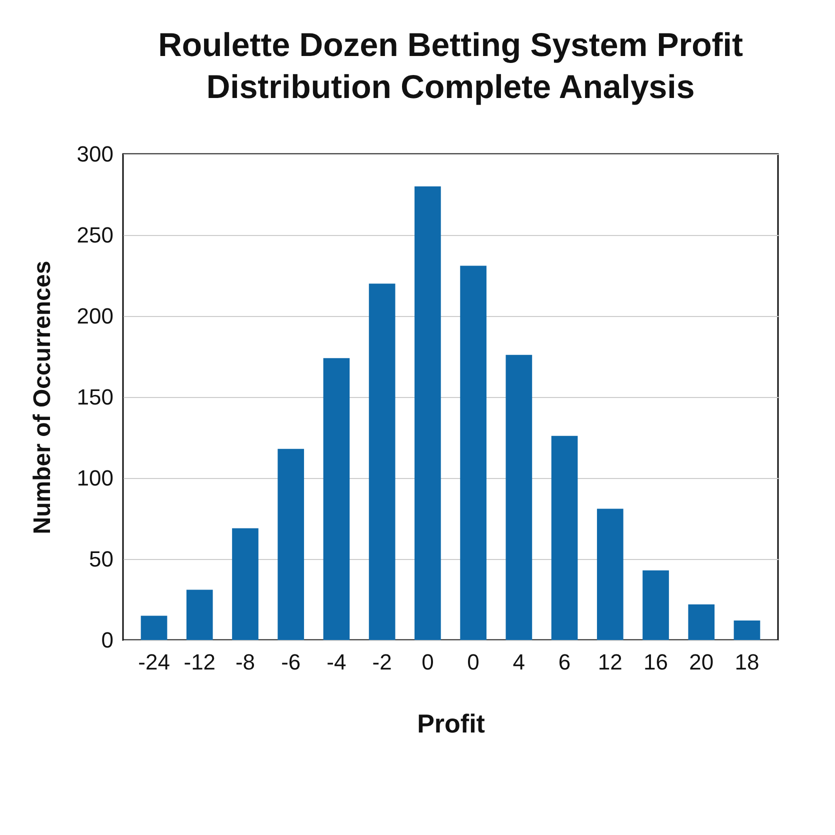  What do you see at coordinates (107, 640) in the screenshot?
I see `y-tick-label: 0` at bounding box center [107, 640].